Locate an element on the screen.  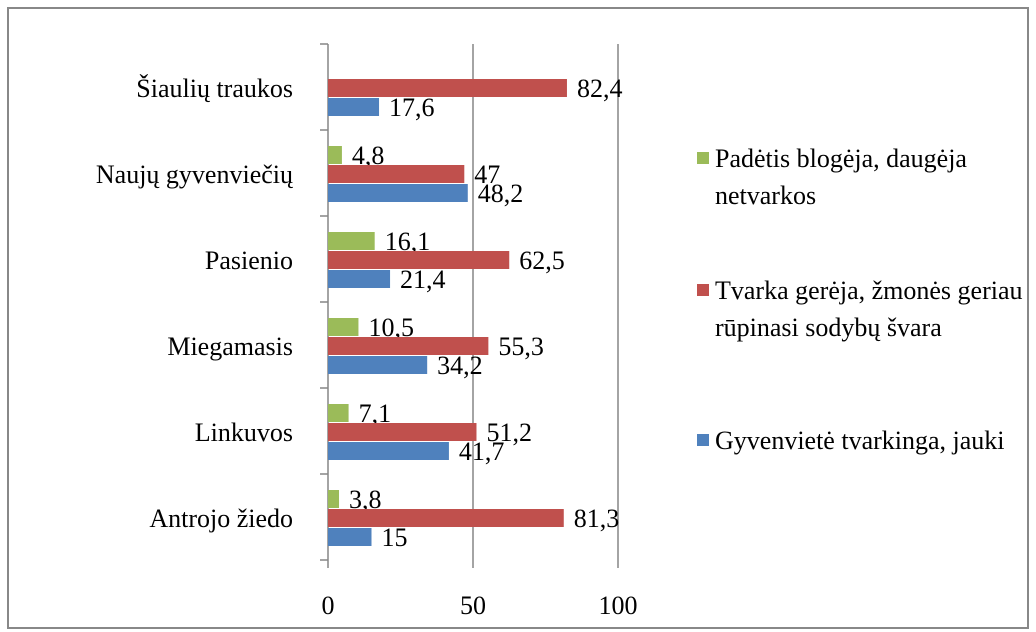
value-label: 34,2 is located at coordinates (460, 365).